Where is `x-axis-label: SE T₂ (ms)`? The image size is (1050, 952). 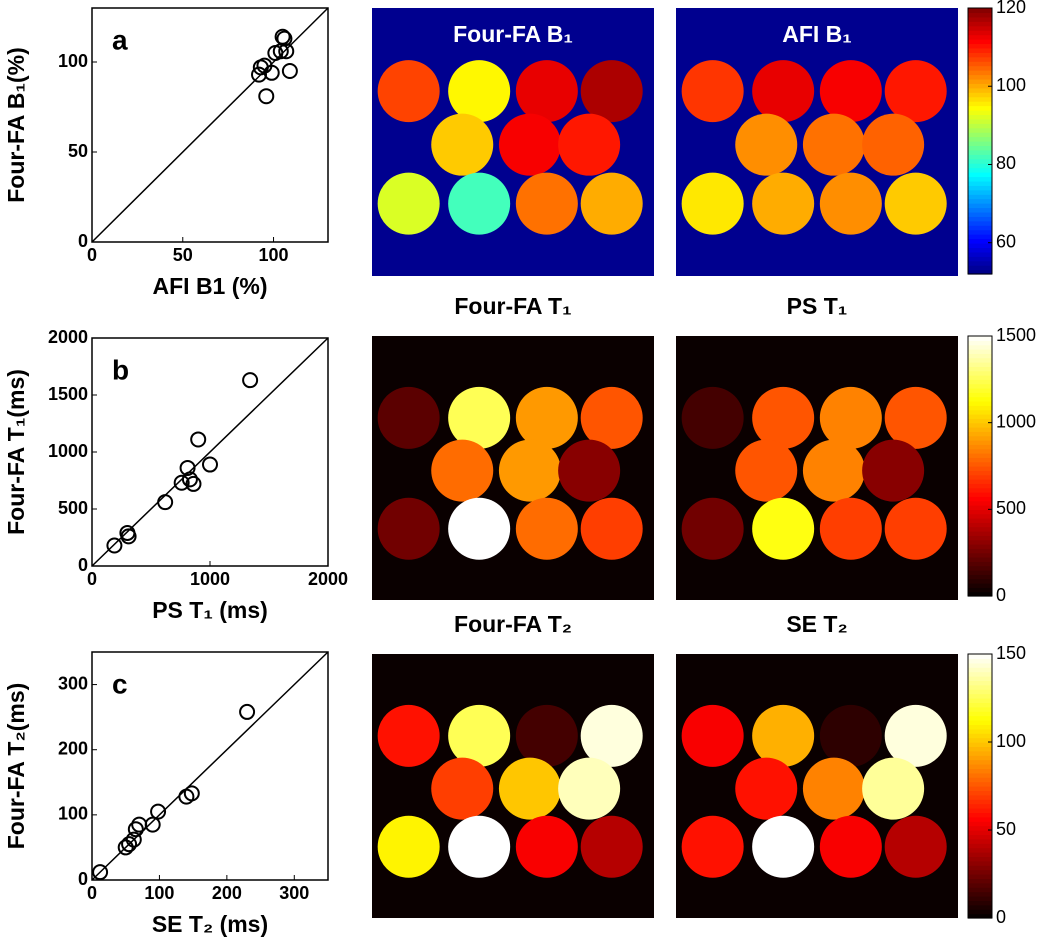
x-axis-label: SE T₂ (ms) is located at coordinates (210, 924).